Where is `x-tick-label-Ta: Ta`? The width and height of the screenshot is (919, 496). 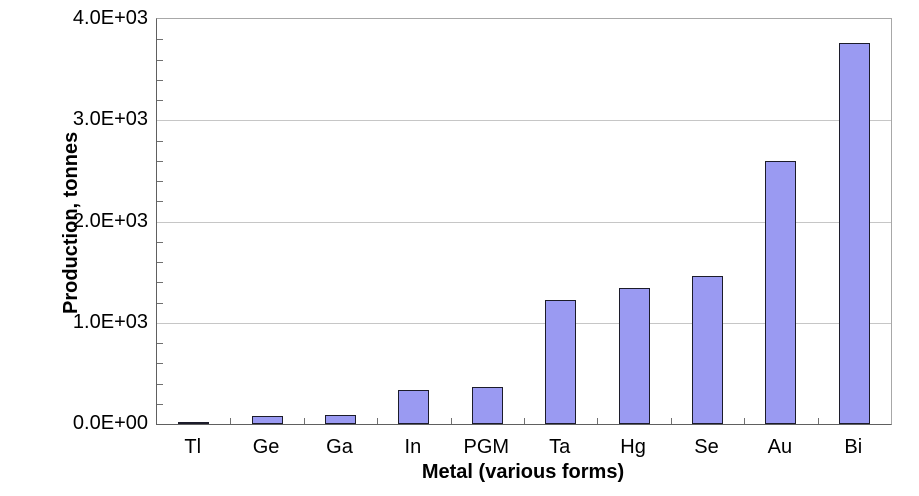 x-tick-label-Ta: Ta is located at coordinates (560, 447).